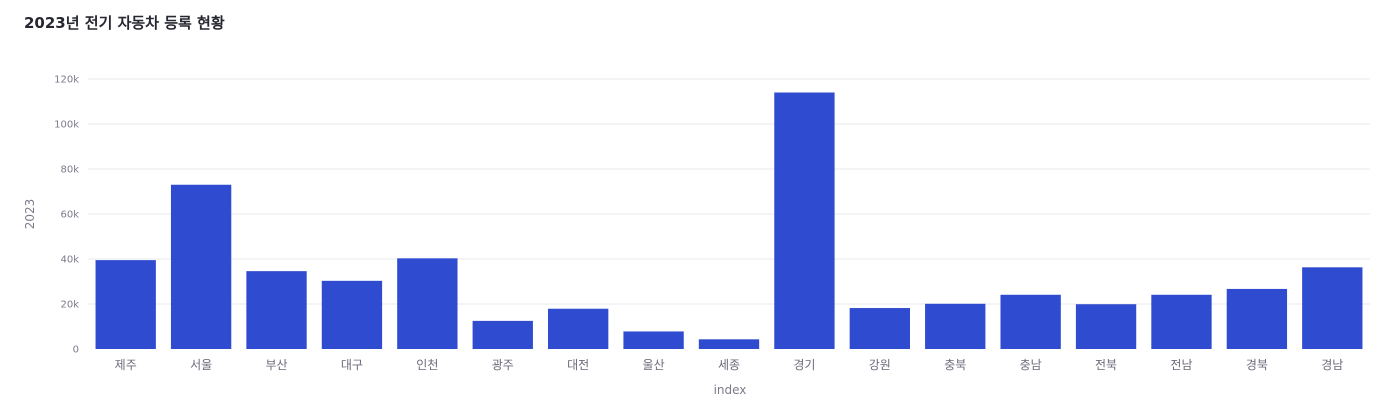  I want to click on x-tick-label: 세종, so click(729, 365).